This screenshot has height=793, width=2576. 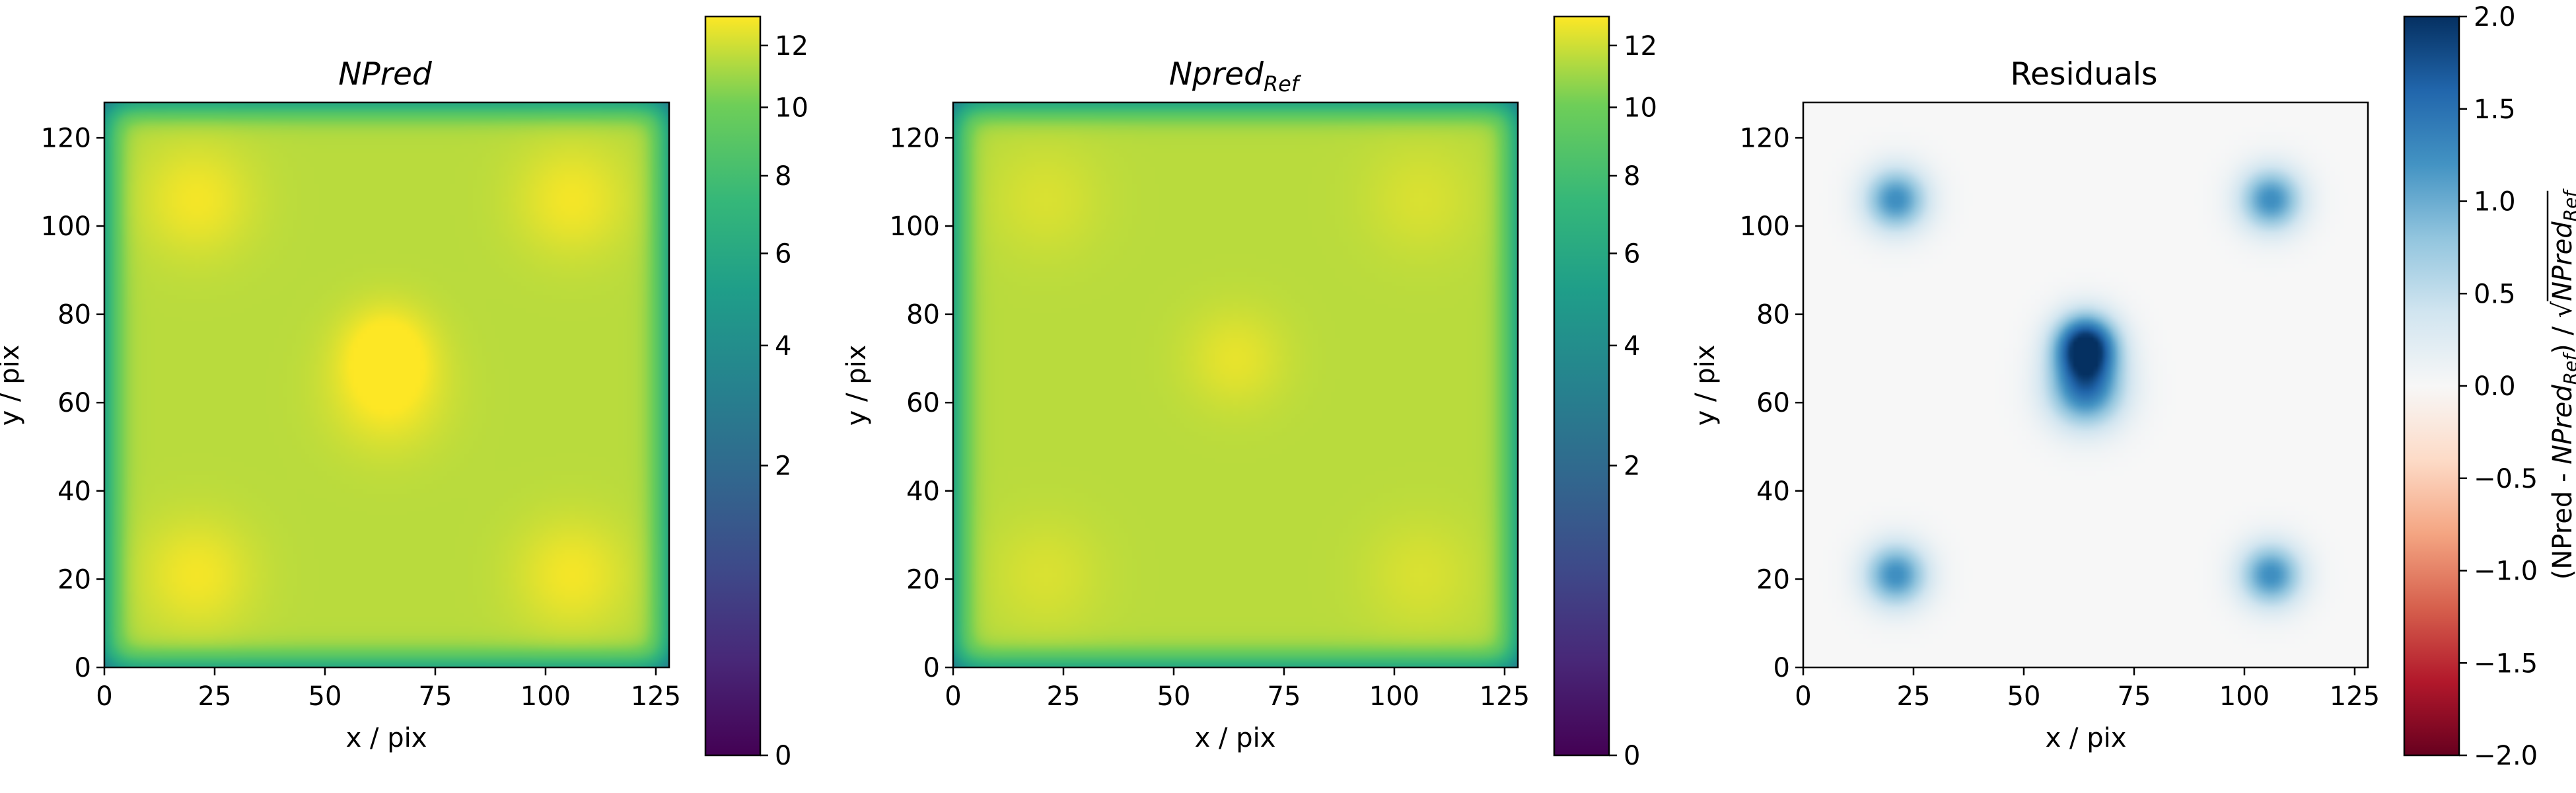 I want to click on colorbar-tick-label: 1.0, so click(x=2495, y=202).